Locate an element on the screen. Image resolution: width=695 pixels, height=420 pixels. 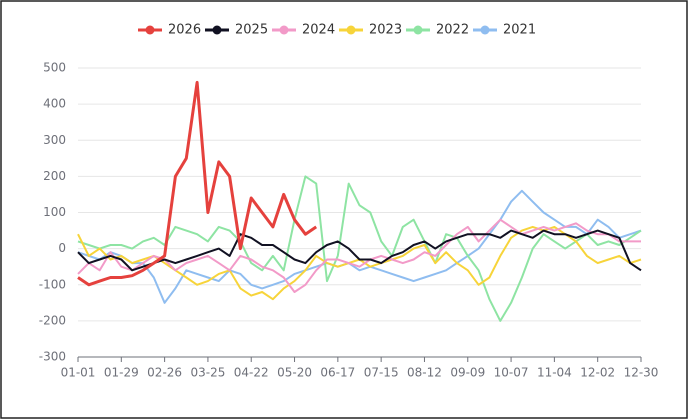
x-tick-label: 02-26 is located at coordinates (164, 373).